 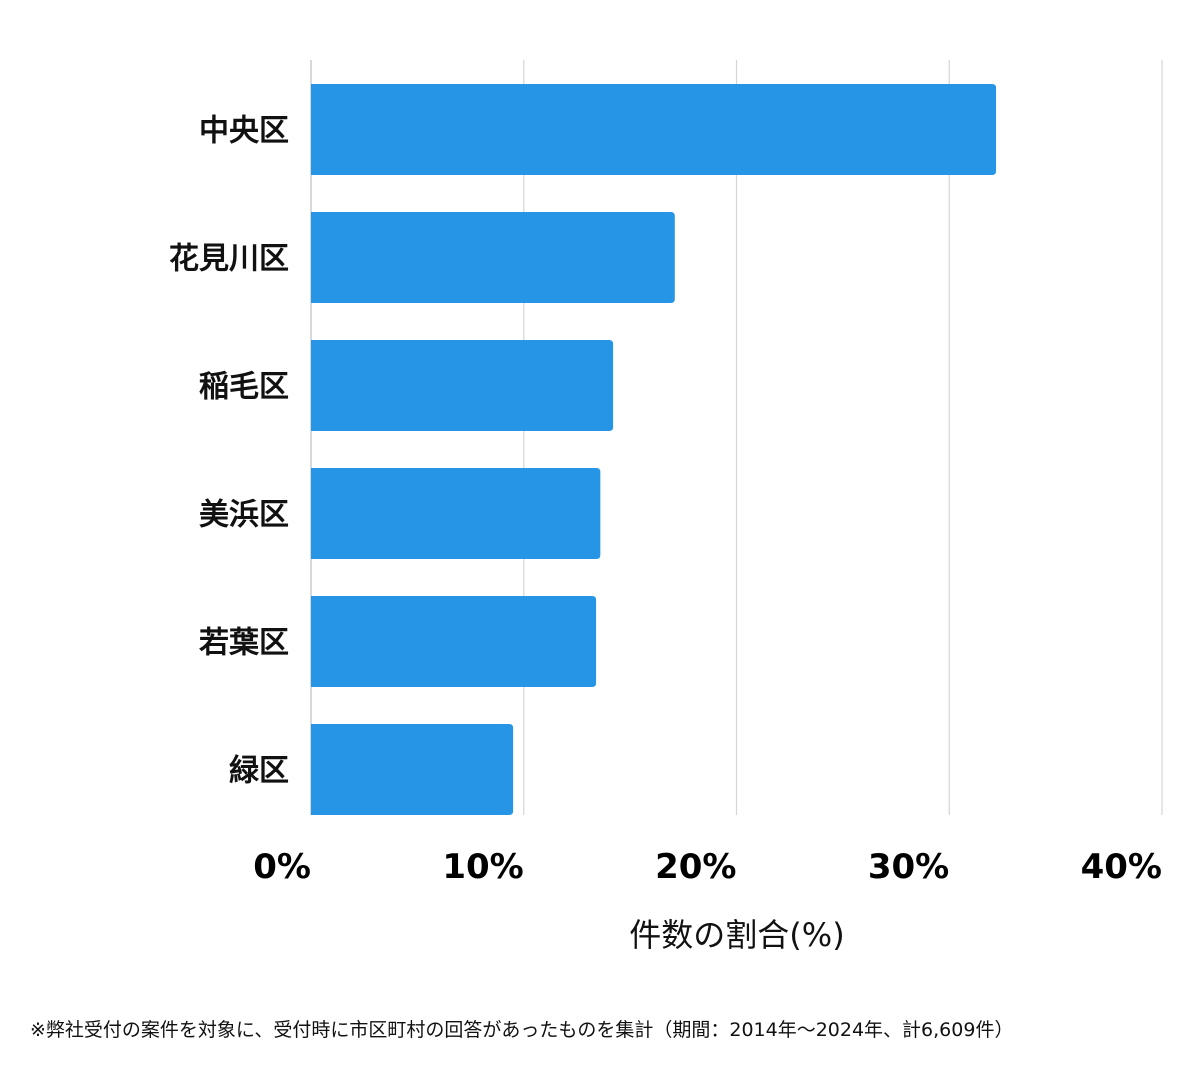 I want to click on x-tick-labels: 0% 10% 20% 30% 40%, so click(x=707, y=867).